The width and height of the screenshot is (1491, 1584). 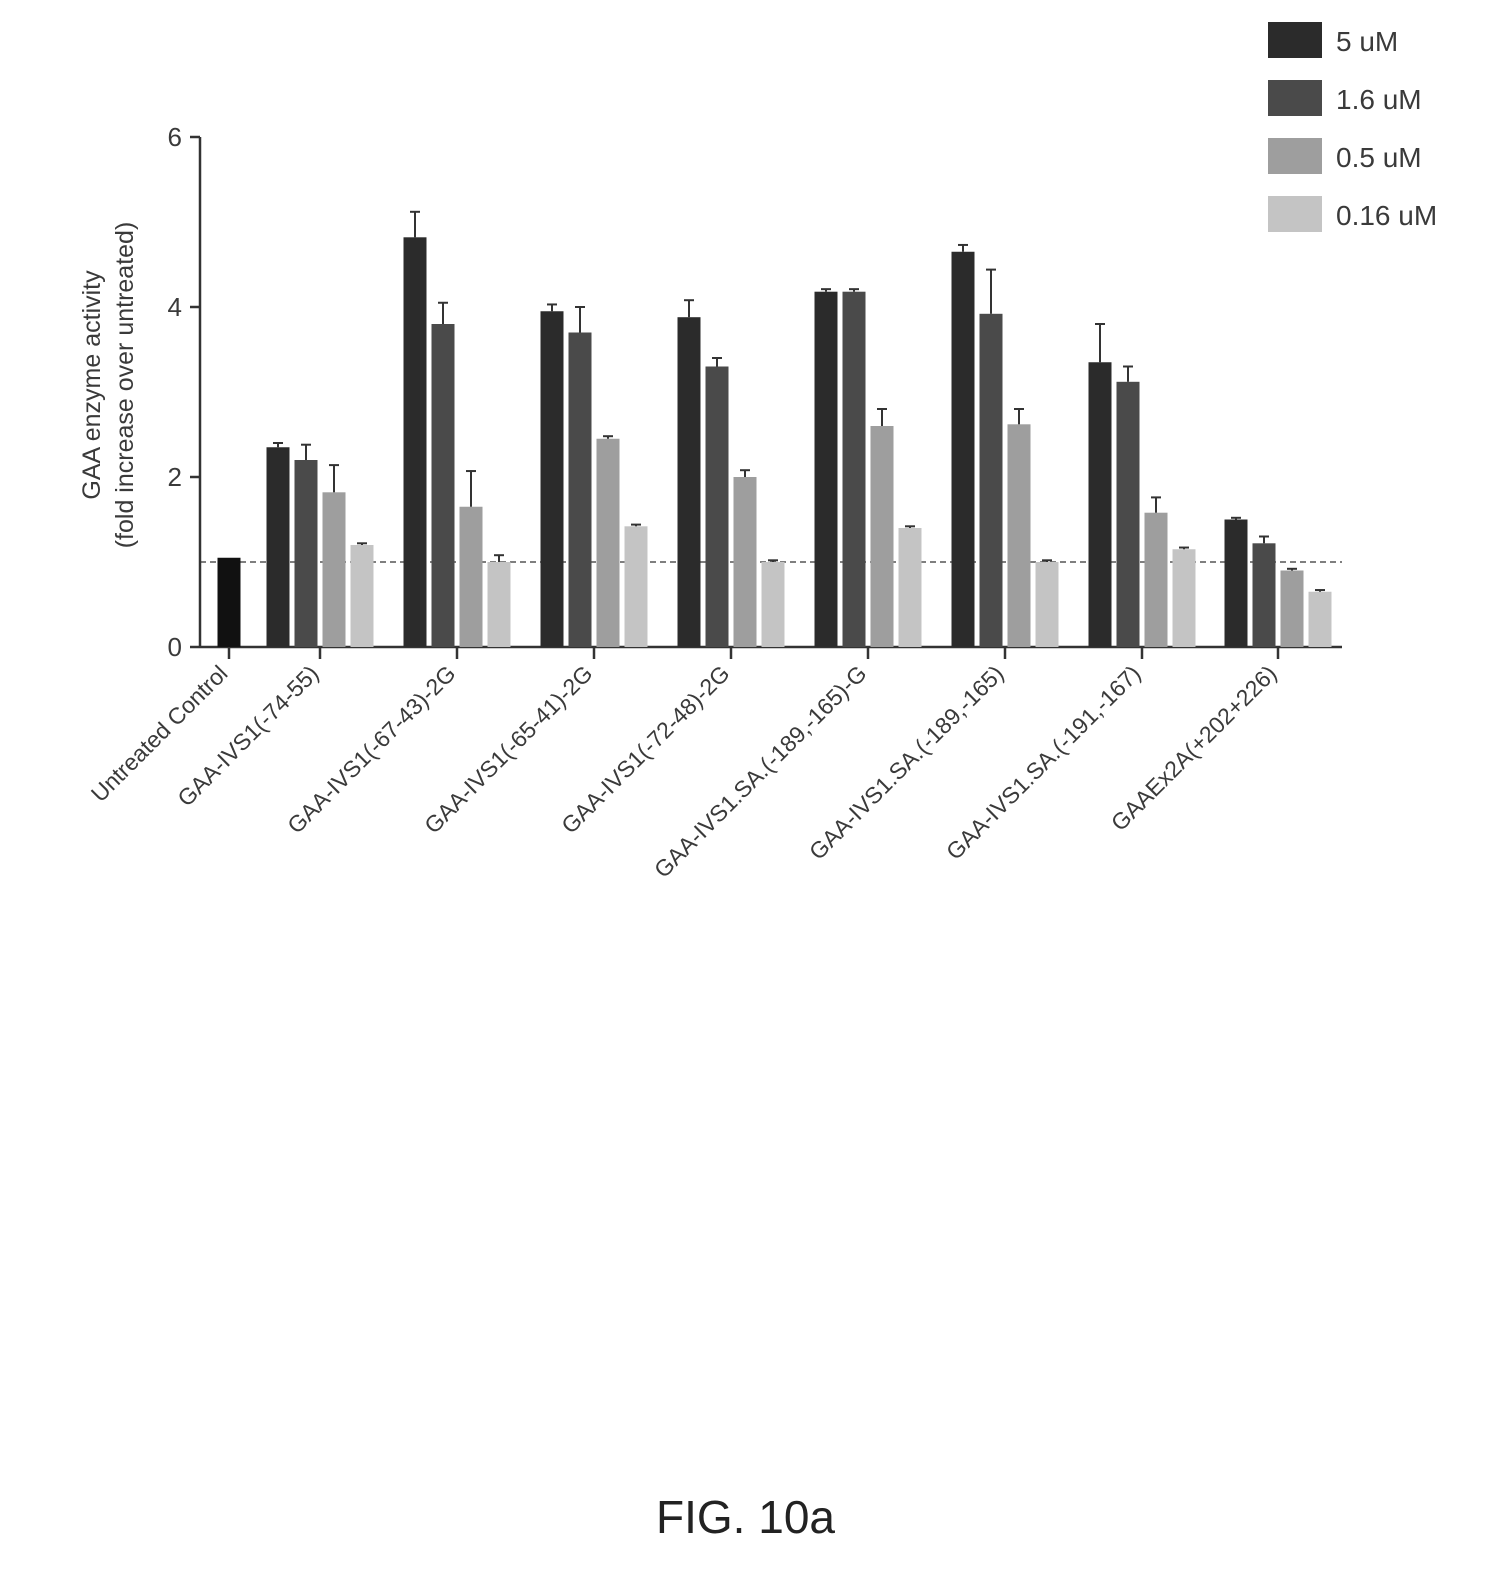 What do you see at coordinates (175, 307) in the screenshot?
I see `y-tick-label: 4` at bounding box center [175, 307].